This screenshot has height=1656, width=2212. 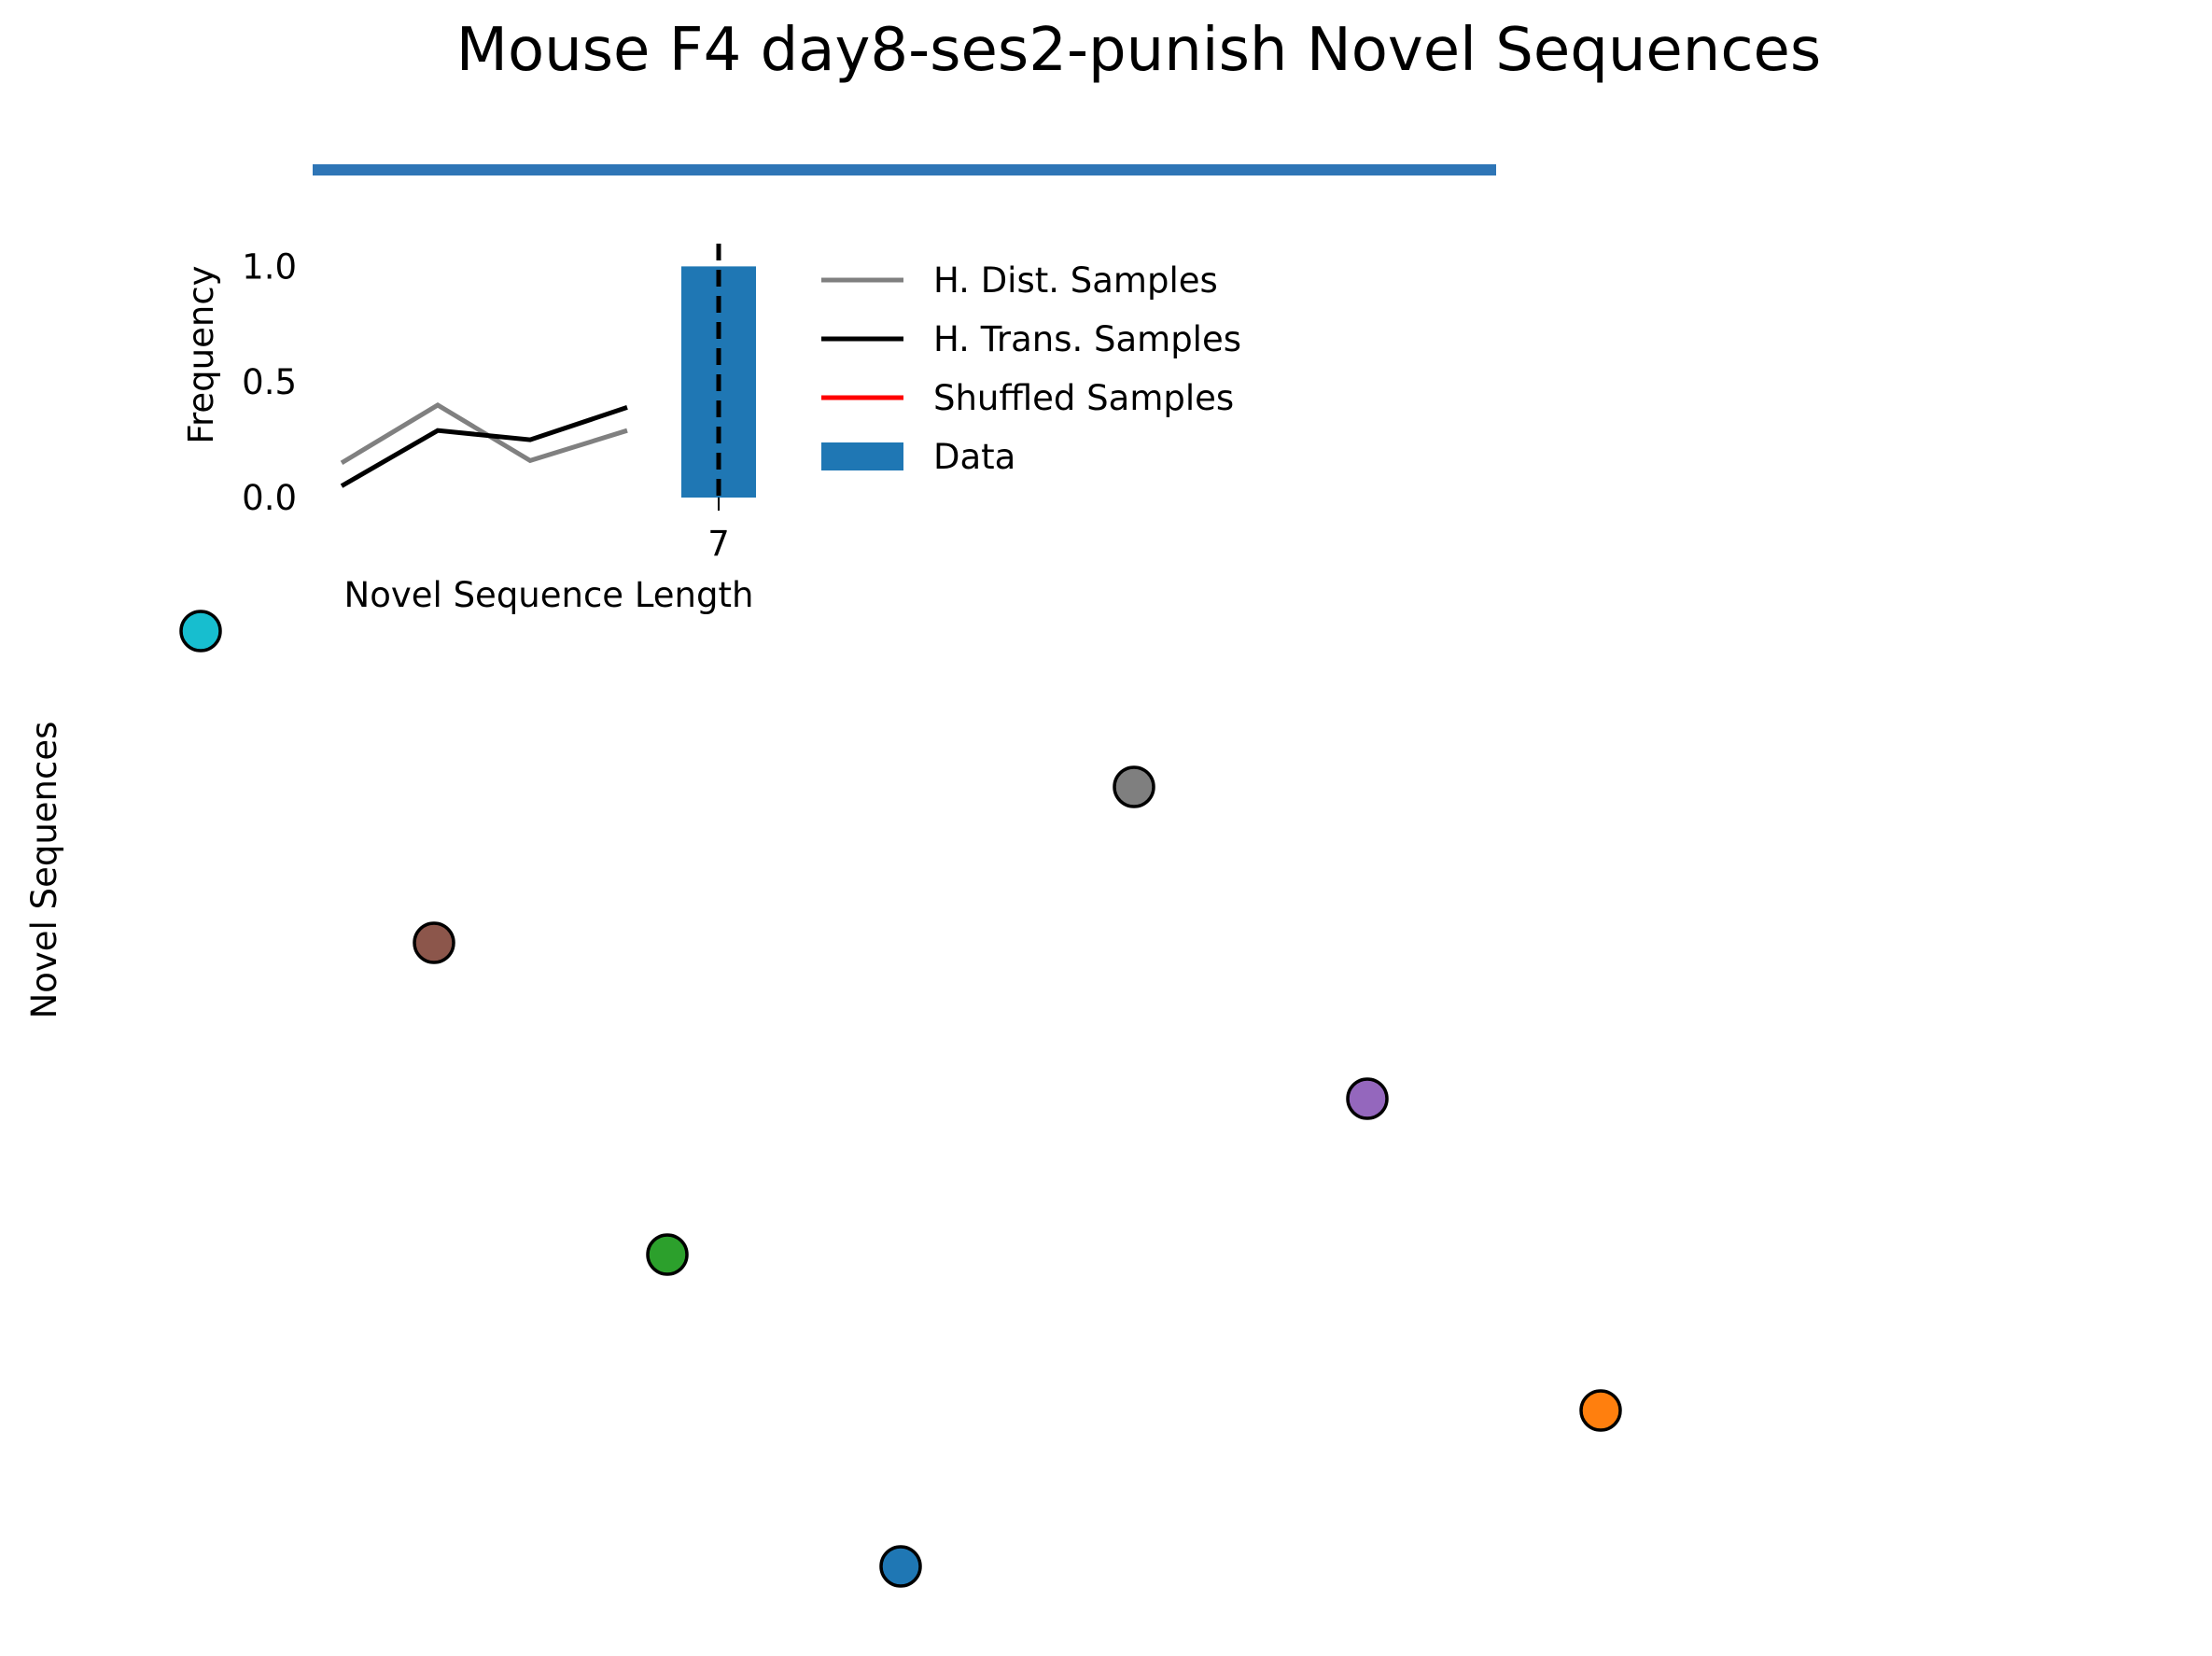 I want to click on inset-y-tick-label: 0.5, so click(x=269, y=382).